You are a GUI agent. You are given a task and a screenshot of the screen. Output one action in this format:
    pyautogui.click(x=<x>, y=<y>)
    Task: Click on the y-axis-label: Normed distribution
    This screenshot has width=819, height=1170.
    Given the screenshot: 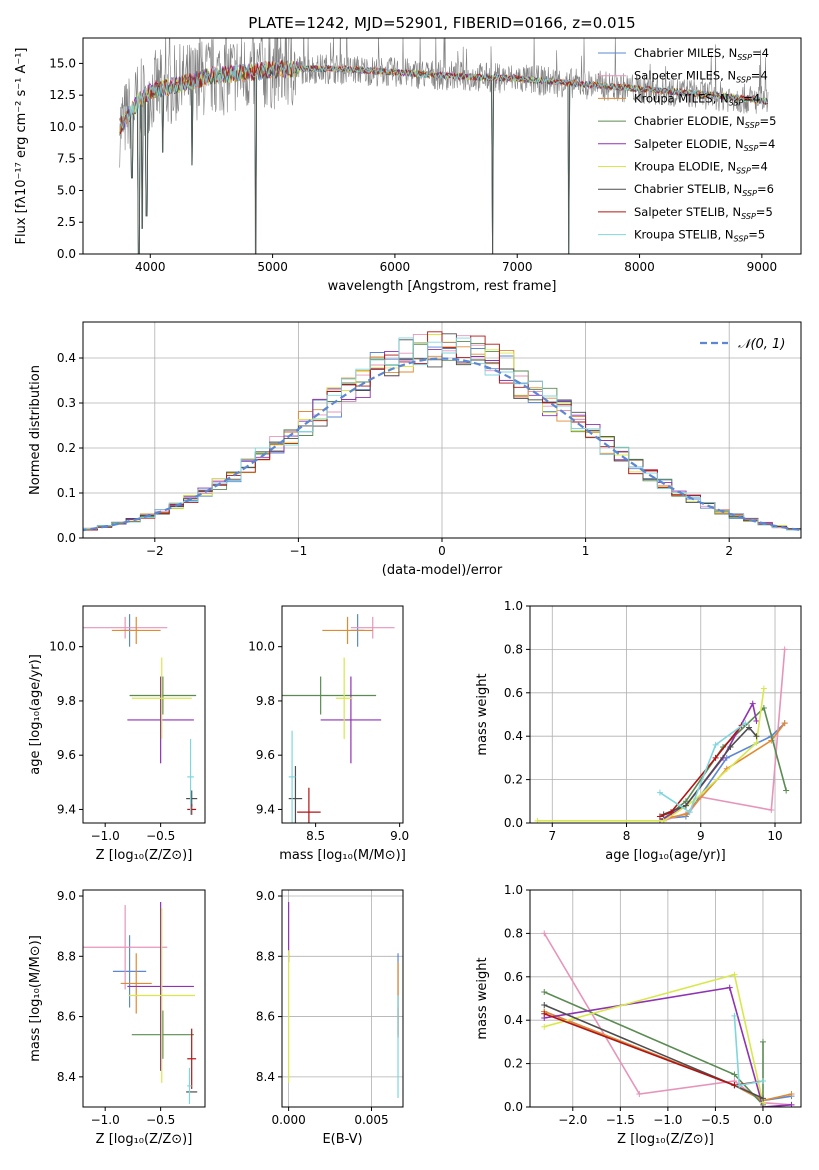 What is the action you would take?
    pyautogui.click(x=35, y=430)
    